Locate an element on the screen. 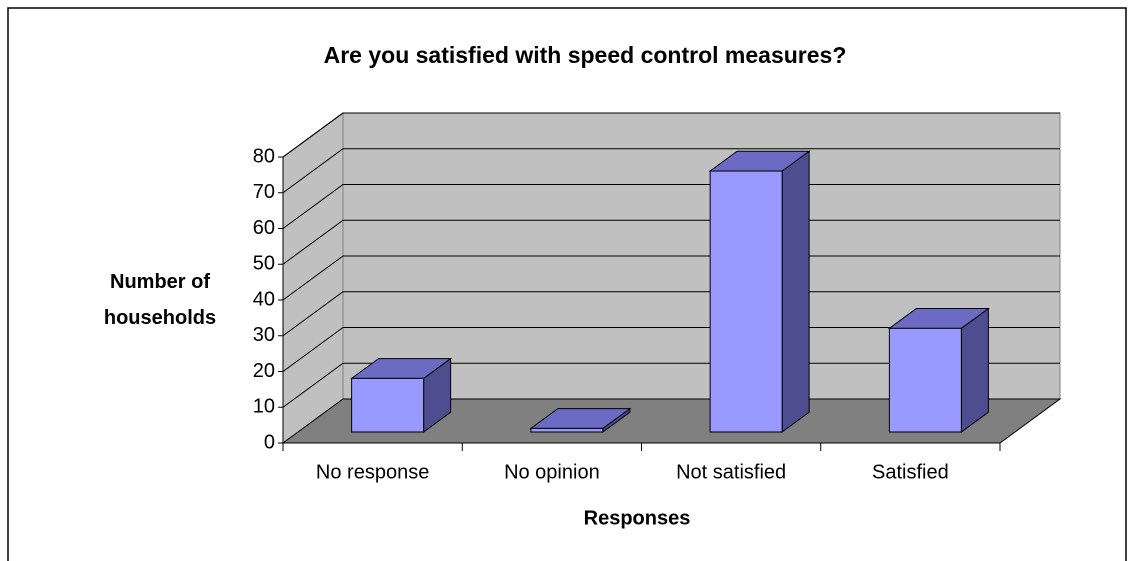 Image resolution: width=1133 pixels, height=561 pixels. y-tick-label: 20 is located at coordinates (264, 371).